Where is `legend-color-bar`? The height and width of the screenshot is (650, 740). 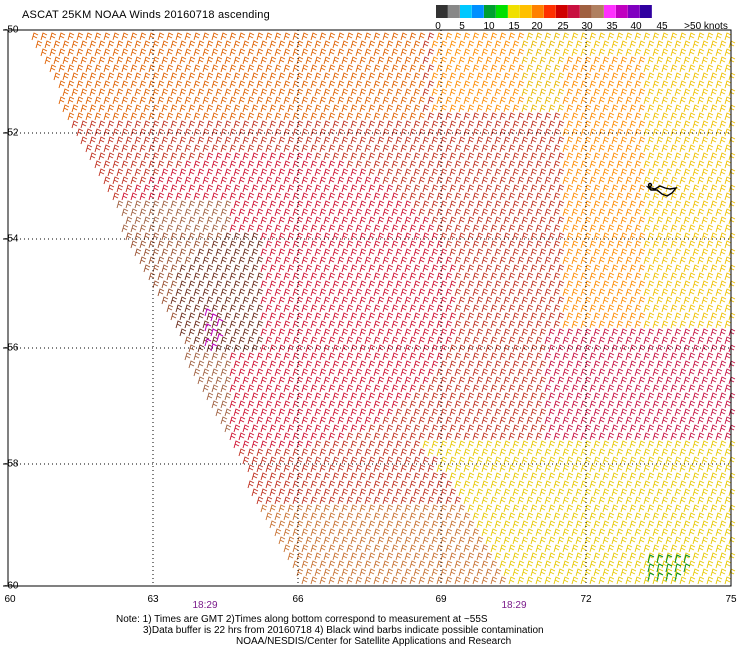 legend-color-bar is located at coordinates (544, 11).